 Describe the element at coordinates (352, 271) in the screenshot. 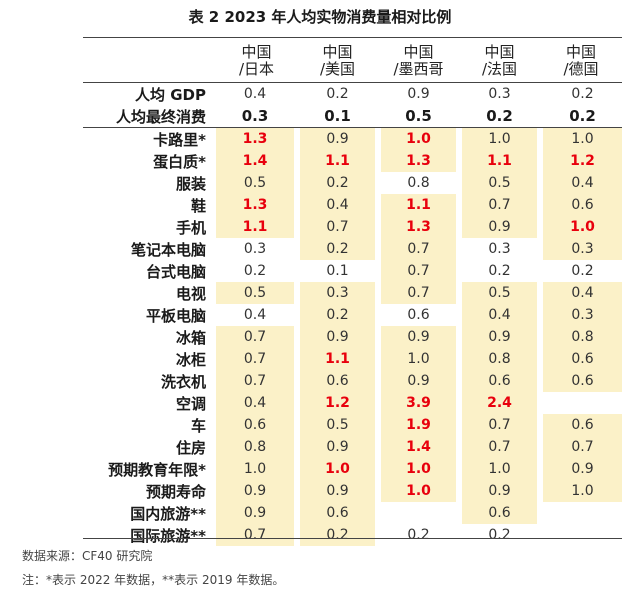

I see `table-row: 台式电脑 0.2 0.1 0.7 0.2 0.2` at that location.